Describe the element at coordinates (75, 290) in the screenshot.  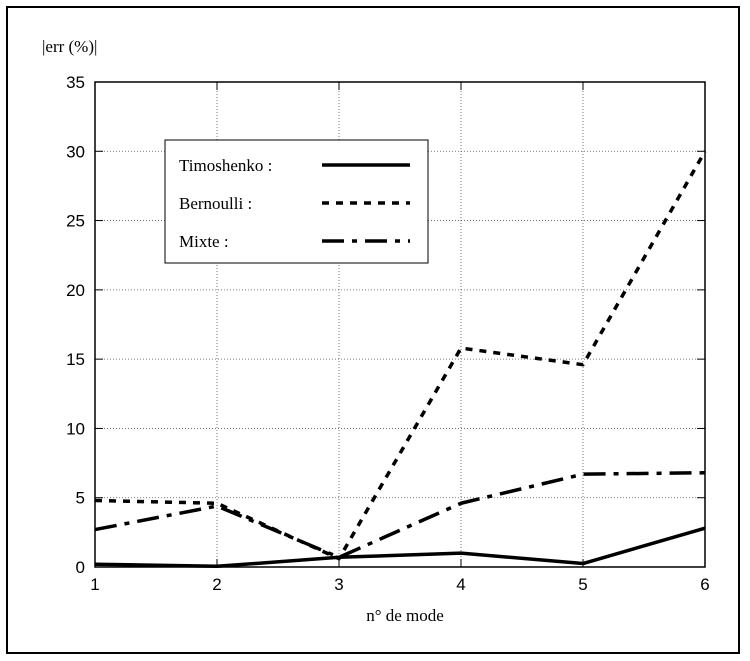
I see `y-tick-label: 20` at that location.